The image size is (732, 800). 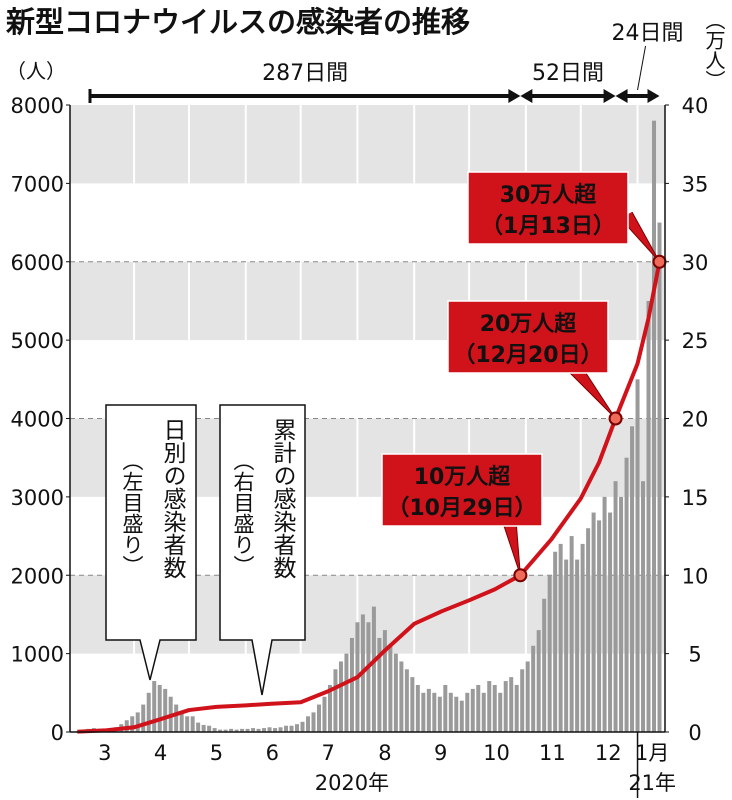 What do you see at coordinates (367, 144) in the screenshot?
I see `grid-band` at bounding box center [367, 144].